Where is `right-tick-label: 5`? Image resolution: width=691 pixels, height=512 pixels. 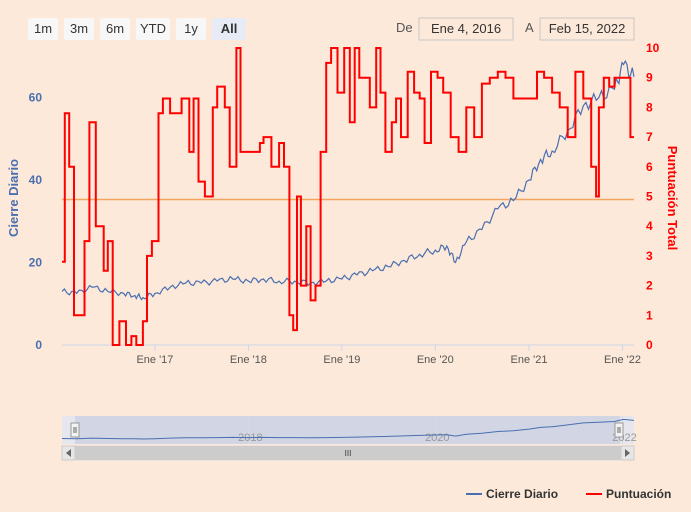
right-tick-label: 5 is located at coordinates (649, 197).